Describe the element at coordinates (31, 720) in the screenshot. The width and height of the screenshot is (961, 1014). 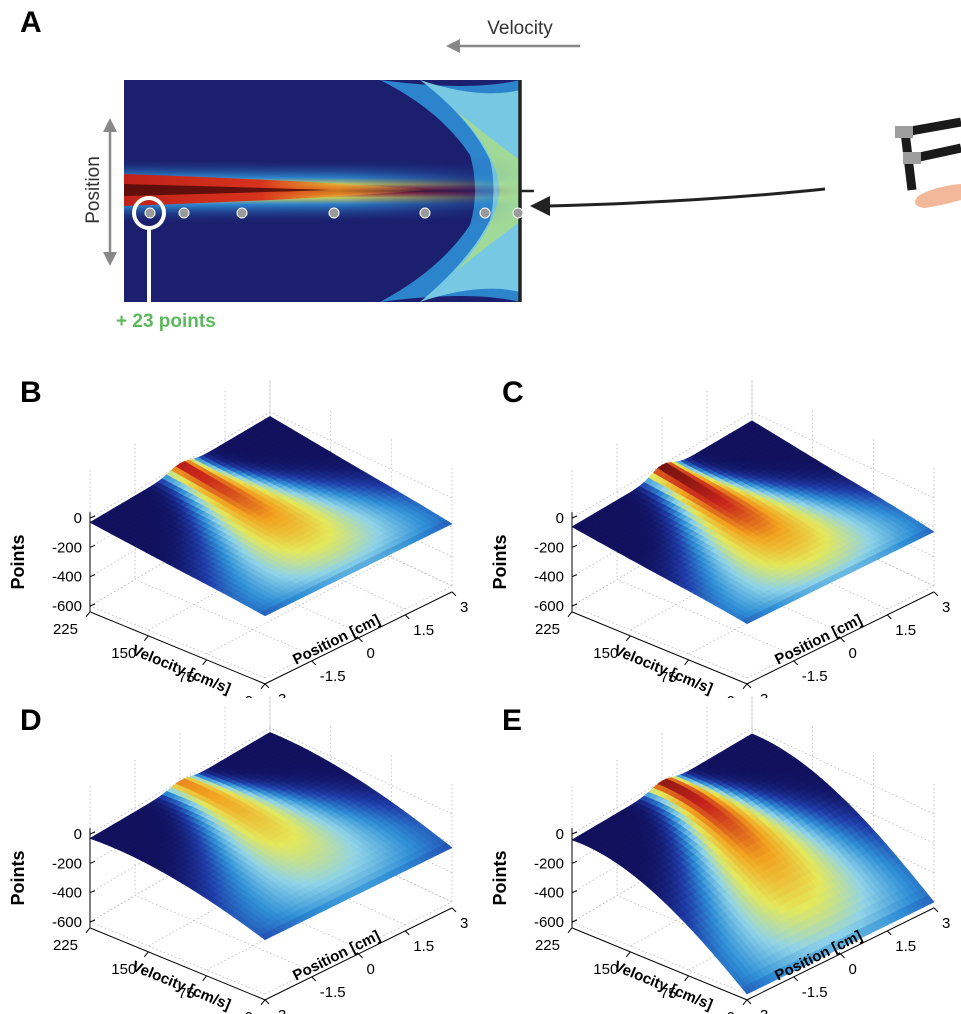
I see `panel-d-label: D` at that location.